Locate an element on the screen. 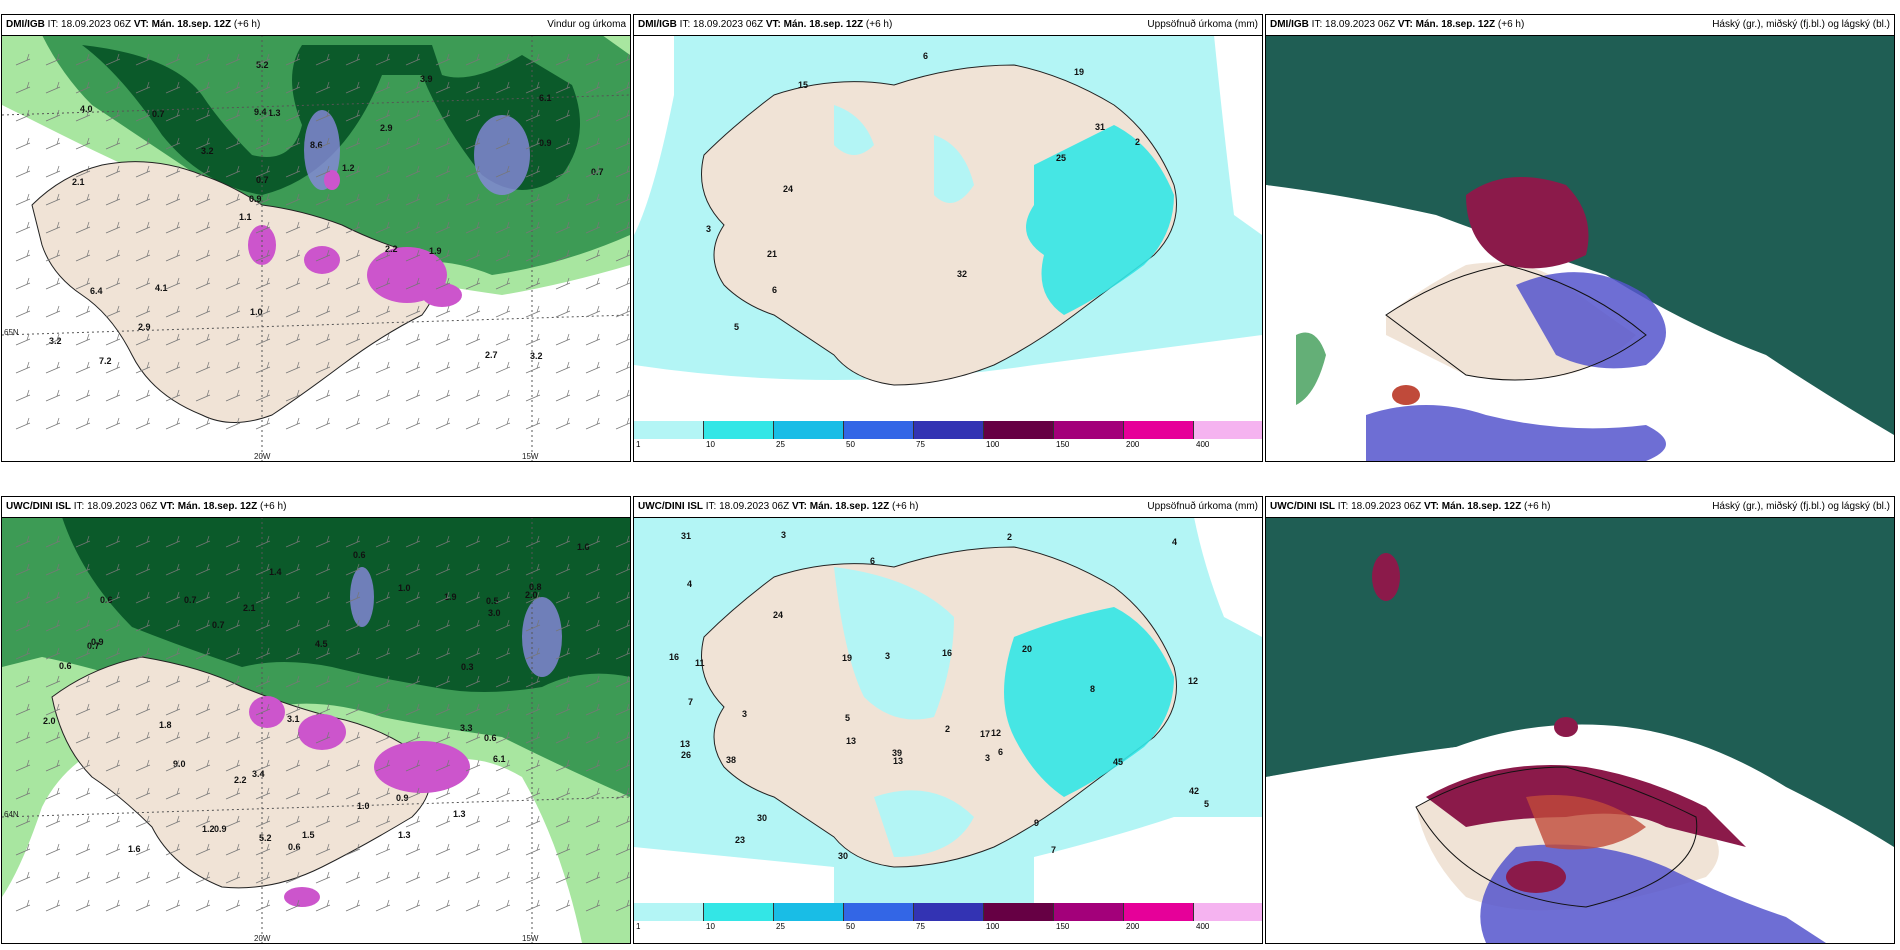 The width and height of the screenshot is (1900, 950). value-label: 8 is located at coordinates (1092, 689).